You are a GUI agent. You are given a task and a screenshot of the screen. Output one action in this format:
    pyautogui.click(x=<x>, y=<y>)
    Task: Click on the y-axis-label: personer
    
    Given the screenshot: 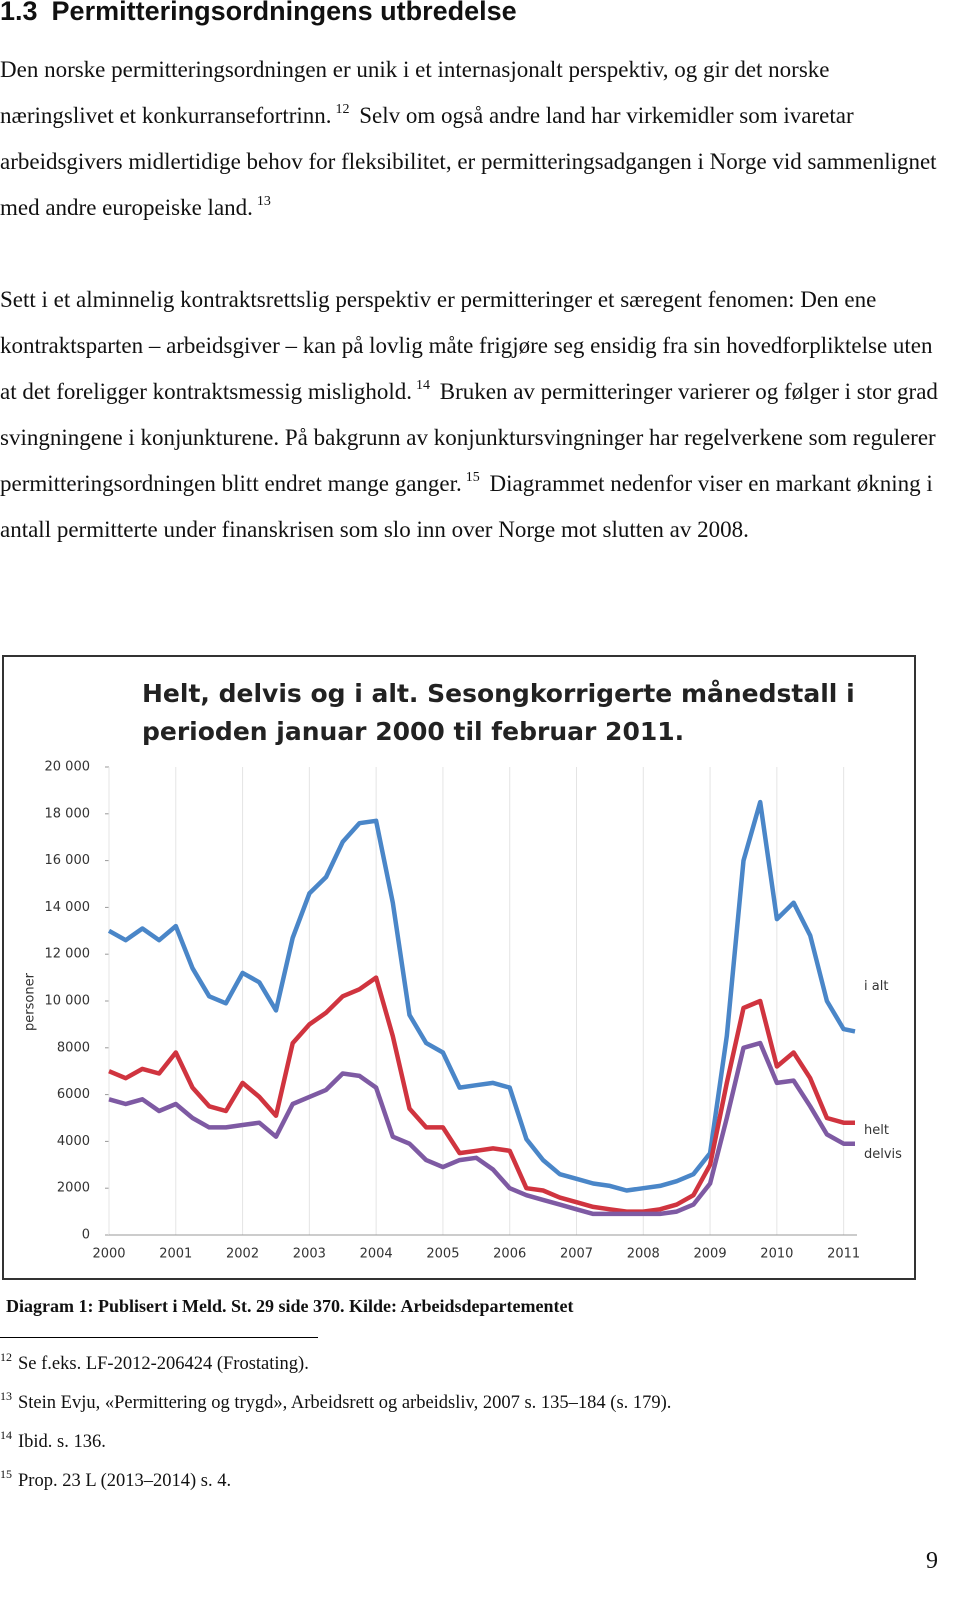 What is the action you would take?
    pyautogui.click(x=30, y=1001)
    